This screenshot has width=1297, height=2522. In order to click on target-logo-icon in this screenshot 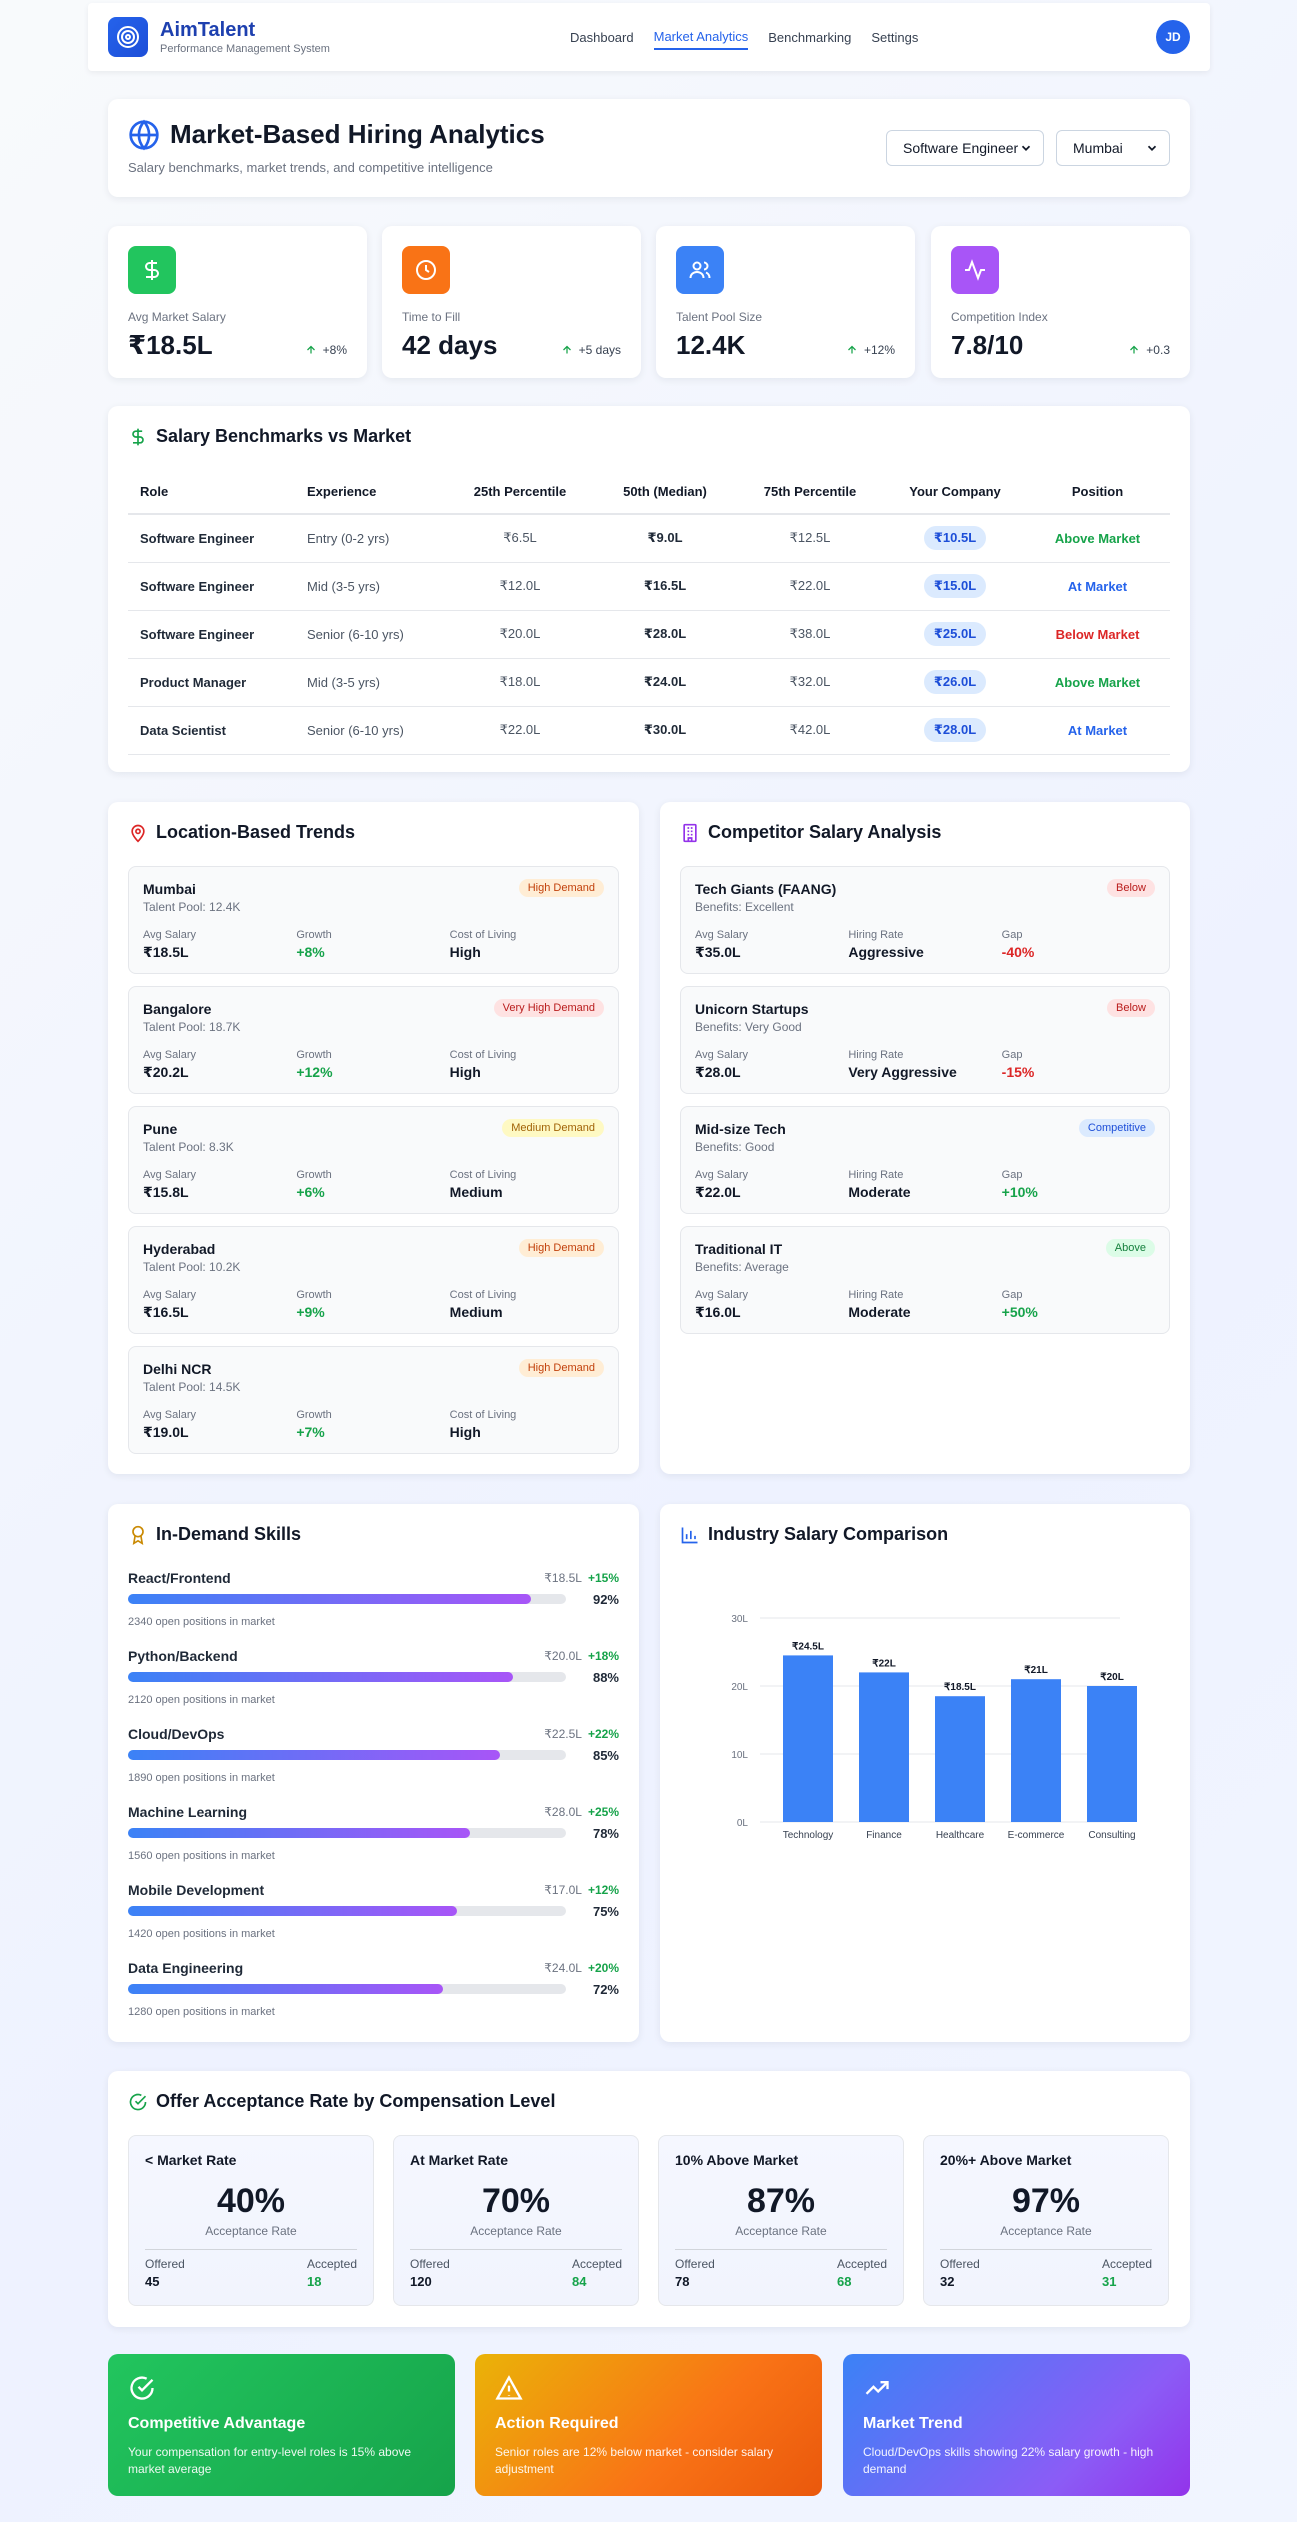, I will do `click(128, 37)`.